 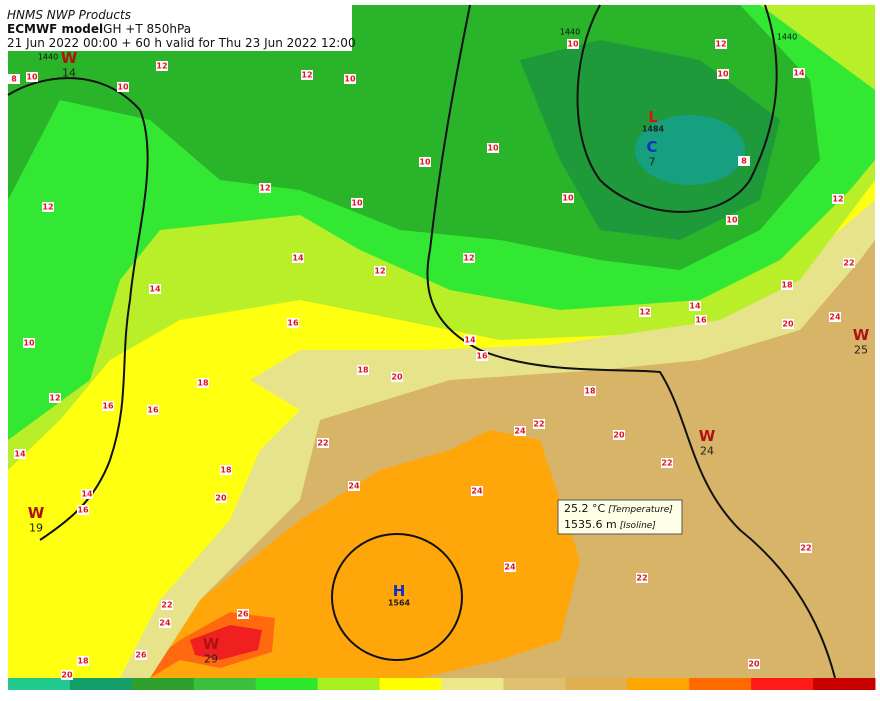 I want to click on model-line: ECMWF modelGH +T 850hPa, so click(x=99, y=29).